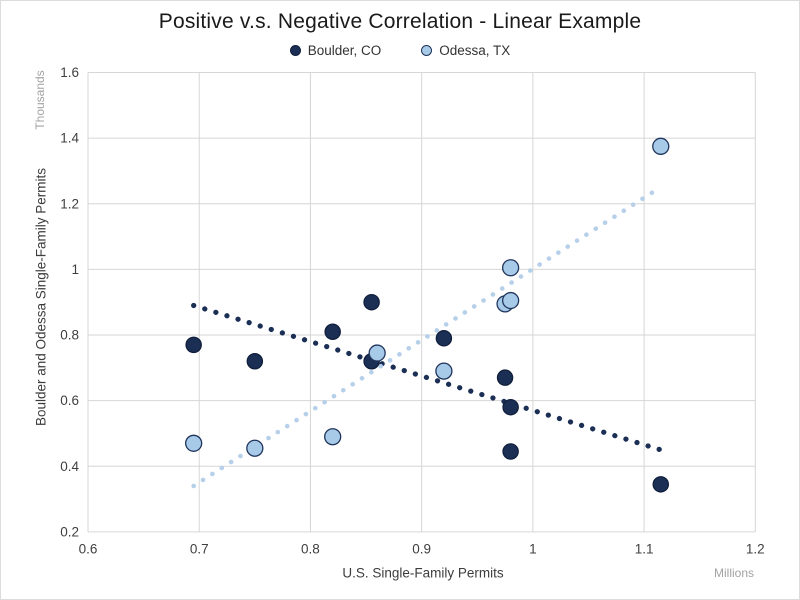  I want to click on x-tick-labels: 0.6 0.7 0.8 0.9 1 1.1 1.2, so click(422, 549).